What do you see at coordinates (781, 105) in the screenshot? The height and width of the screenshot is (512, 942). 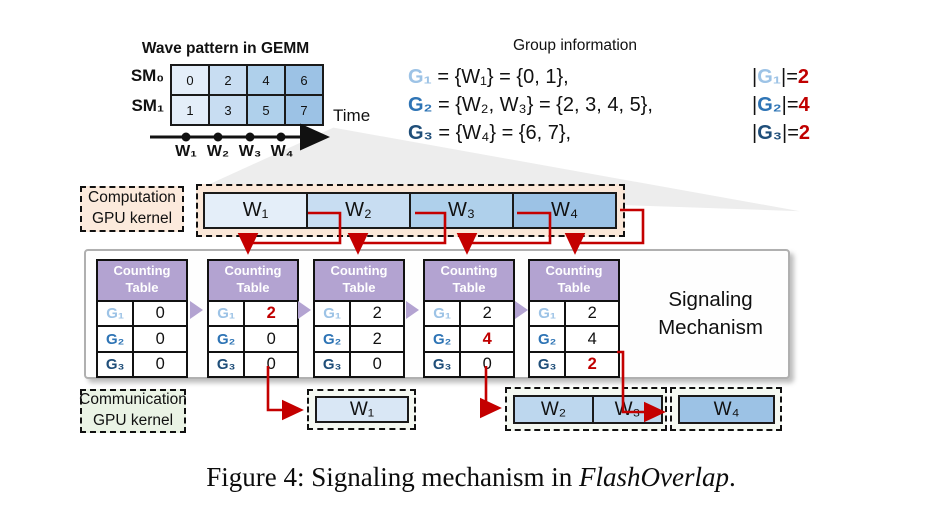 I see `group-cardinality-2: |G₂|=4` at bounding box center [781, 105].